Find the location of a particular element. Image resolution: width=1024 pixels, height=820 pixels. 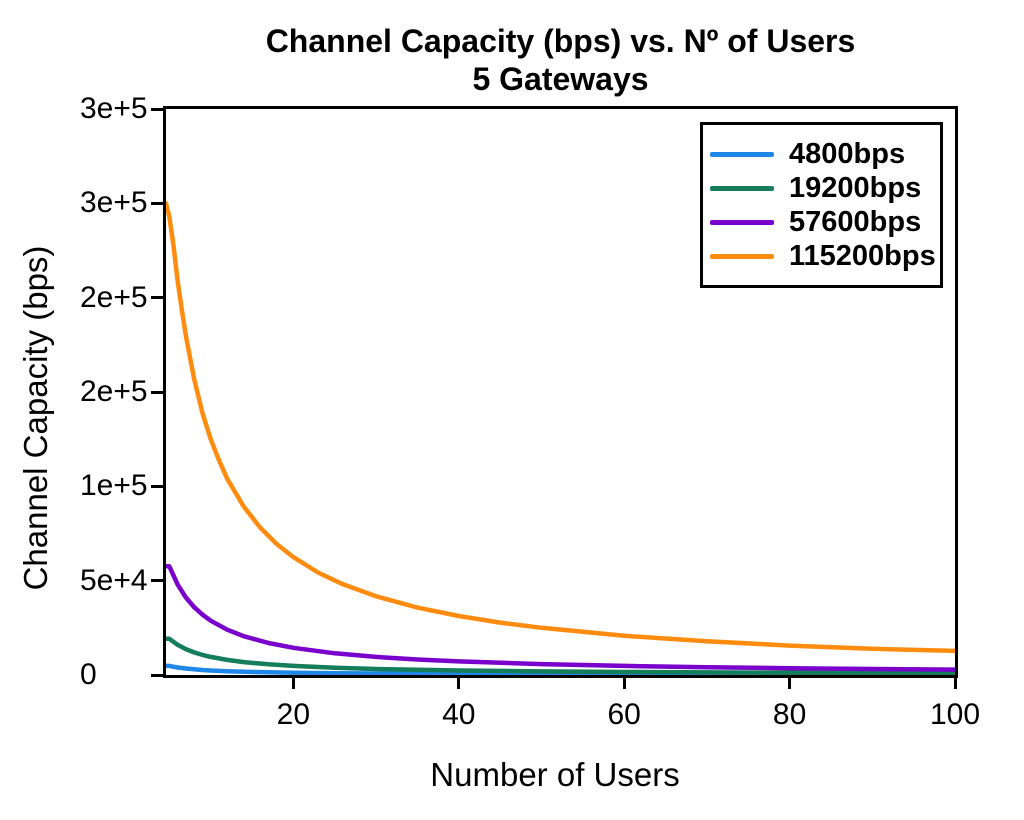

y-axis-title: Channel Capacity (bps) is located at coordinates (35, 418).